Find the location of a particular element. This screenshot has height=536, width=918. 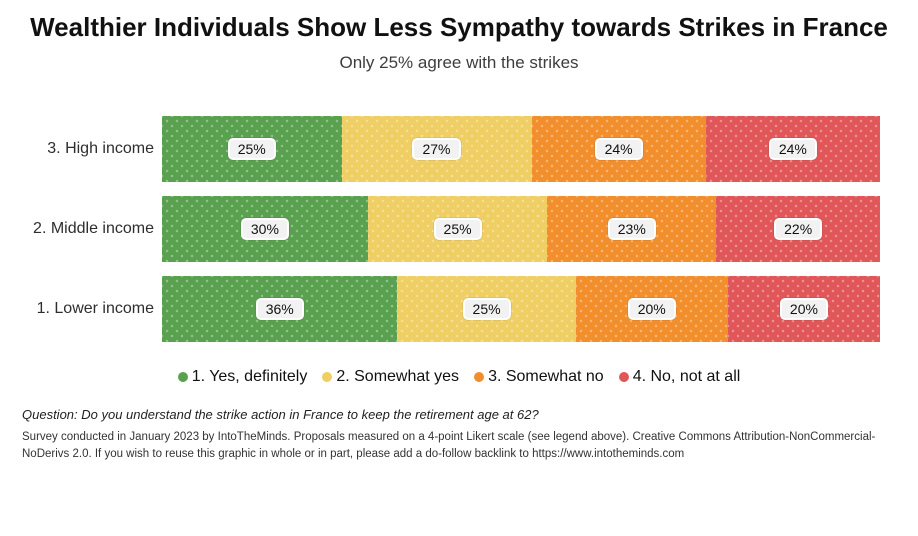

legend-item: 2. Somewhat yes is located at coordinates (390, 377).